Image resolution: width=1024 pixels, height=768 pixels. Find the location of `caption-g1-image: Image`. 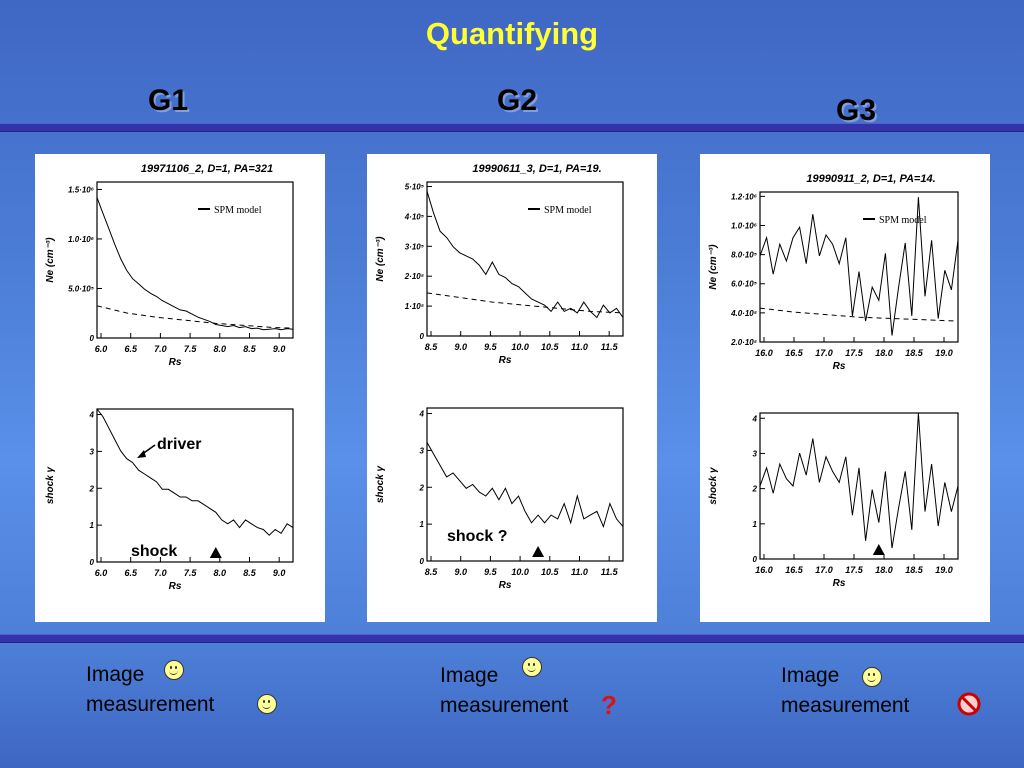

caption-g1-image: Image is located at coordinates (115, 674).